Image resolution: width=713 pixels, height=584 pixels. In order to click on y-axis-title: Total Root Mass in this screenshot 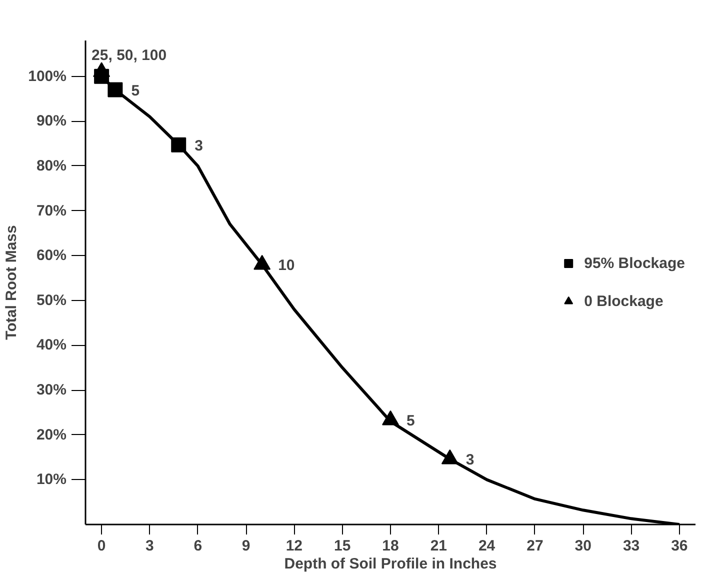, I will do `click(11, 282)`.